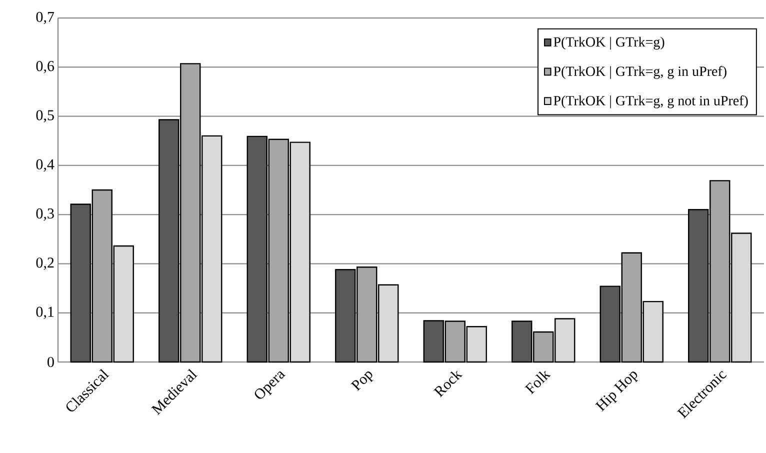 The height and width of the screenshot is (453, 766). Describe the element at coordinates (45, 18) in the screenshot. I see `y-tick-label: 0,7` at that location.